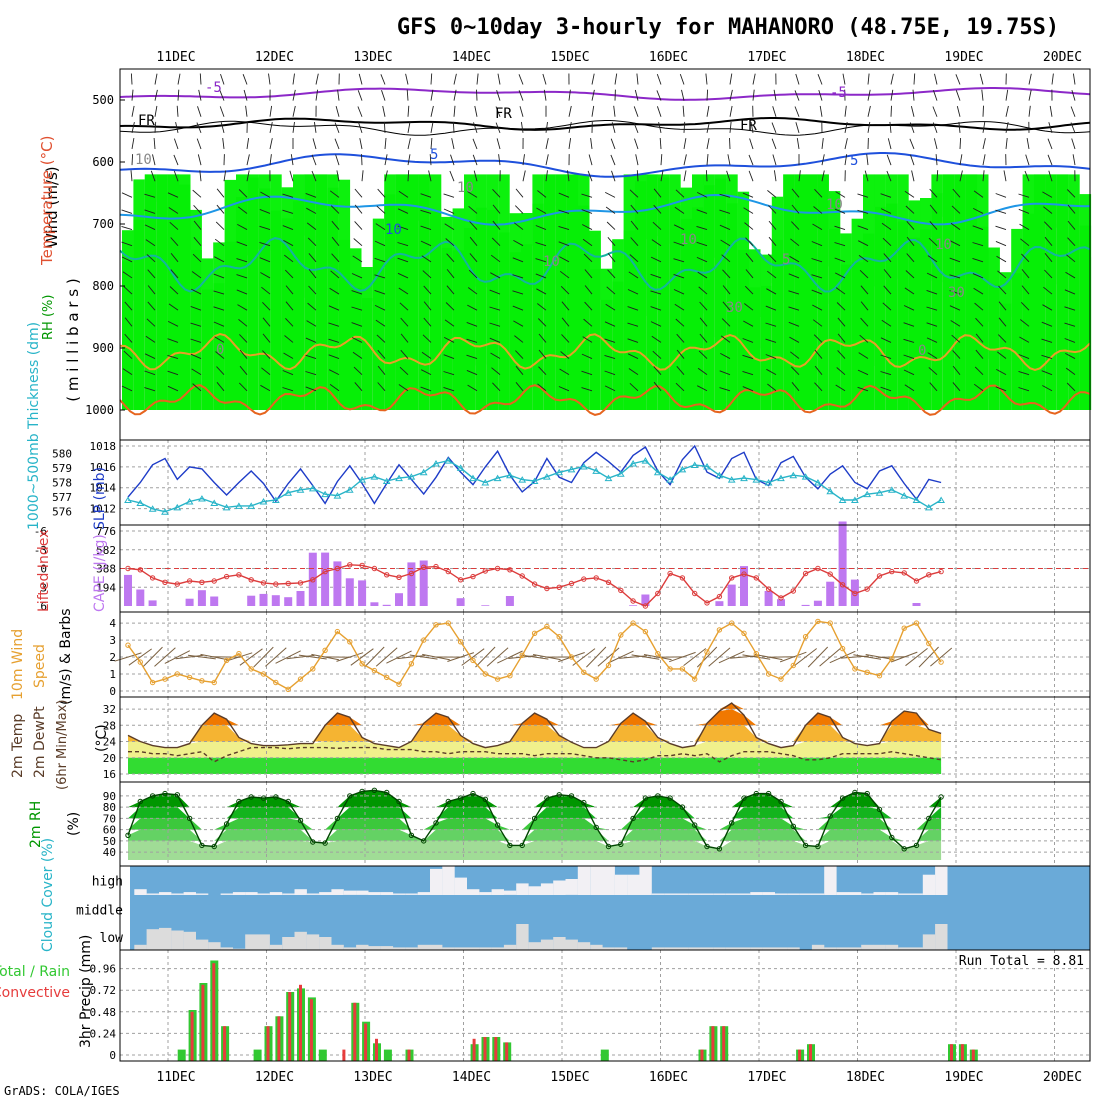 Image resolution: width=1100 pixels, height=1100 pixels. What do you see at coordinates (471, 57) in the screenshot?
I see `day-label-top: 14DEC` at bounding box center [471, 57].